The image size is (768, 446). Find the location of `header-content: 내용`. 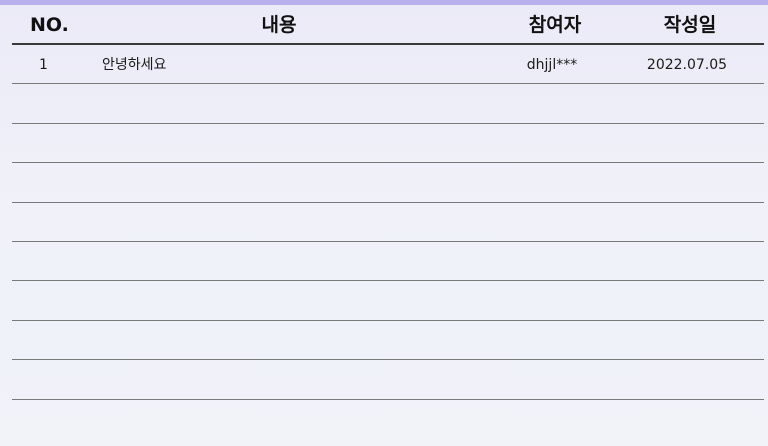

header-content: 내용 is located at coordinates (279, 25).